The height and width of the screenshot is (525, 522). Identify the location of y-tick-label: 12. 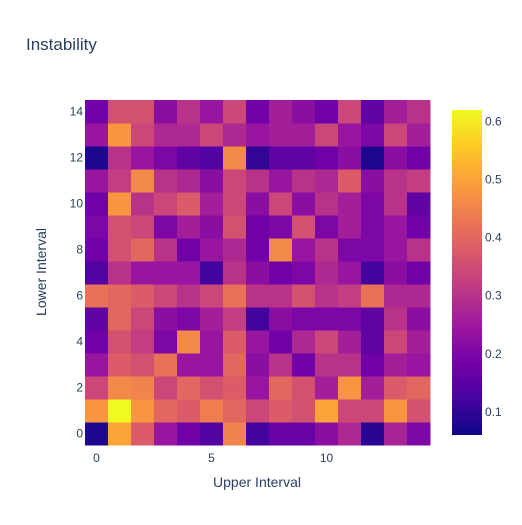
(77, 158).